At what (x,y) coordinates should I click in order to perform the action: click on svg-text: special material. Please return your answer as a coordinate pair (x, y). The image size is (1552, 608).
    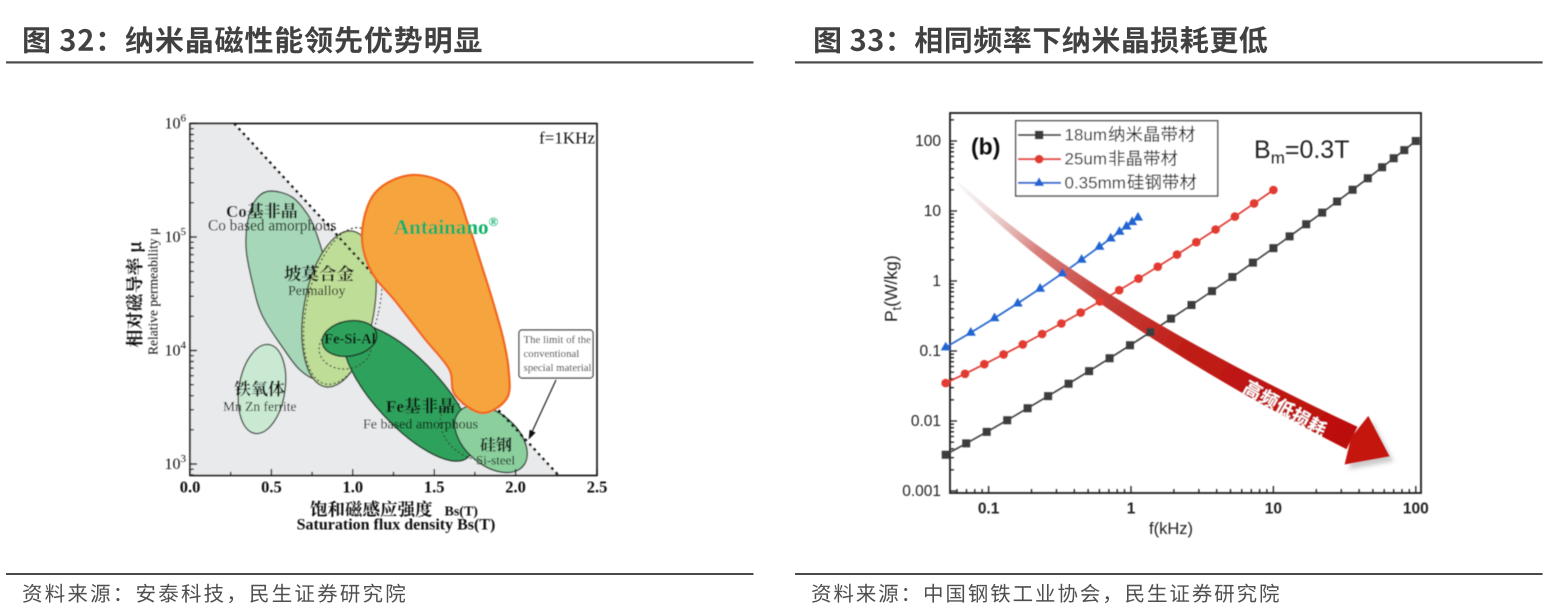
    Looking at the image, I should click on (558, 368).